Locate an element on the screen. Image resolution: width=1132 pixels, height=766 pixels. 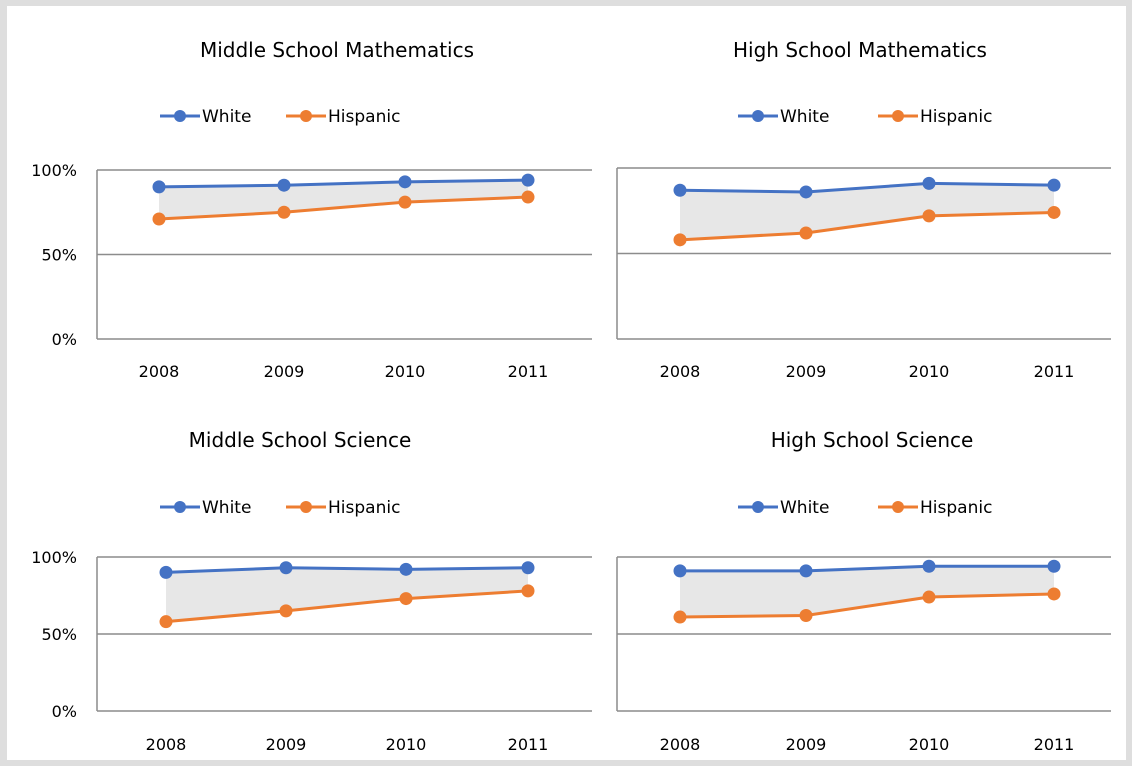
chart-title: Middle School Science is located at coordinates (300, 440).